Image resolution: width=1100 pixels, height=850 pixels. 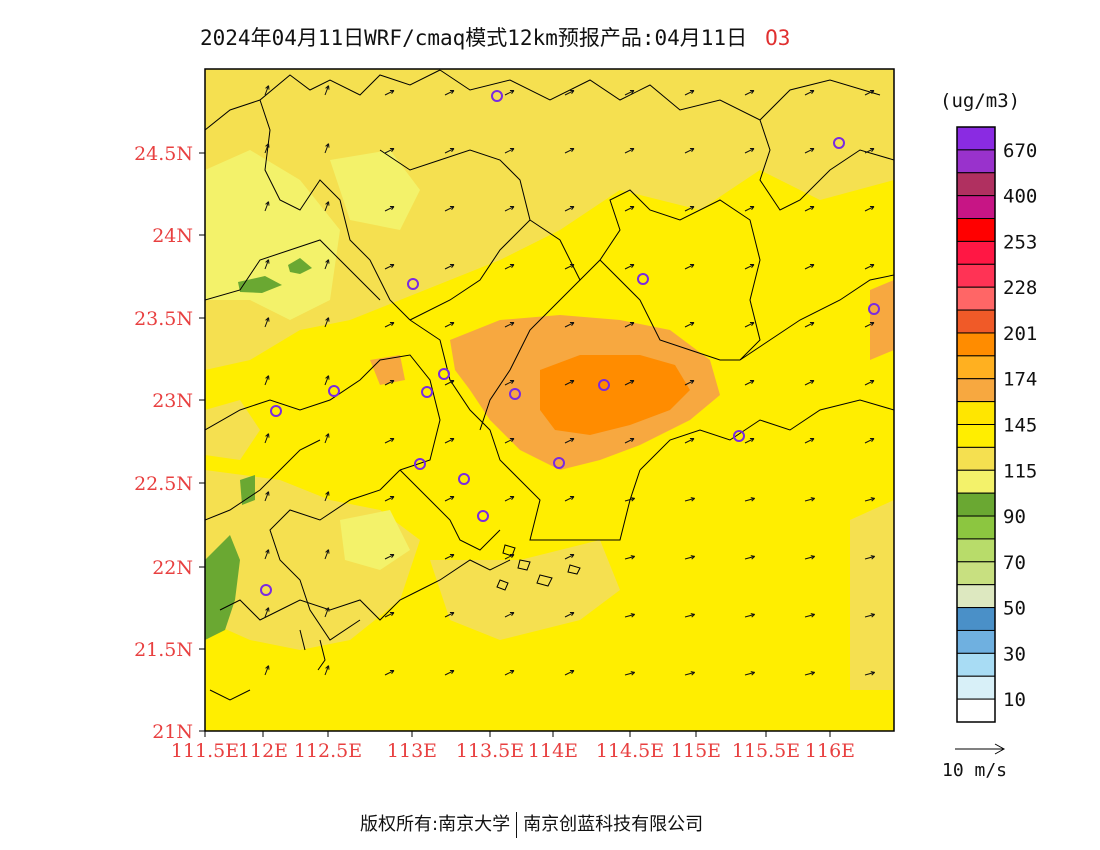 What do you see at coordinates (980, 749) in the screenshot?
I see `wind-reference-arrow` at bounding box center [980, 749].